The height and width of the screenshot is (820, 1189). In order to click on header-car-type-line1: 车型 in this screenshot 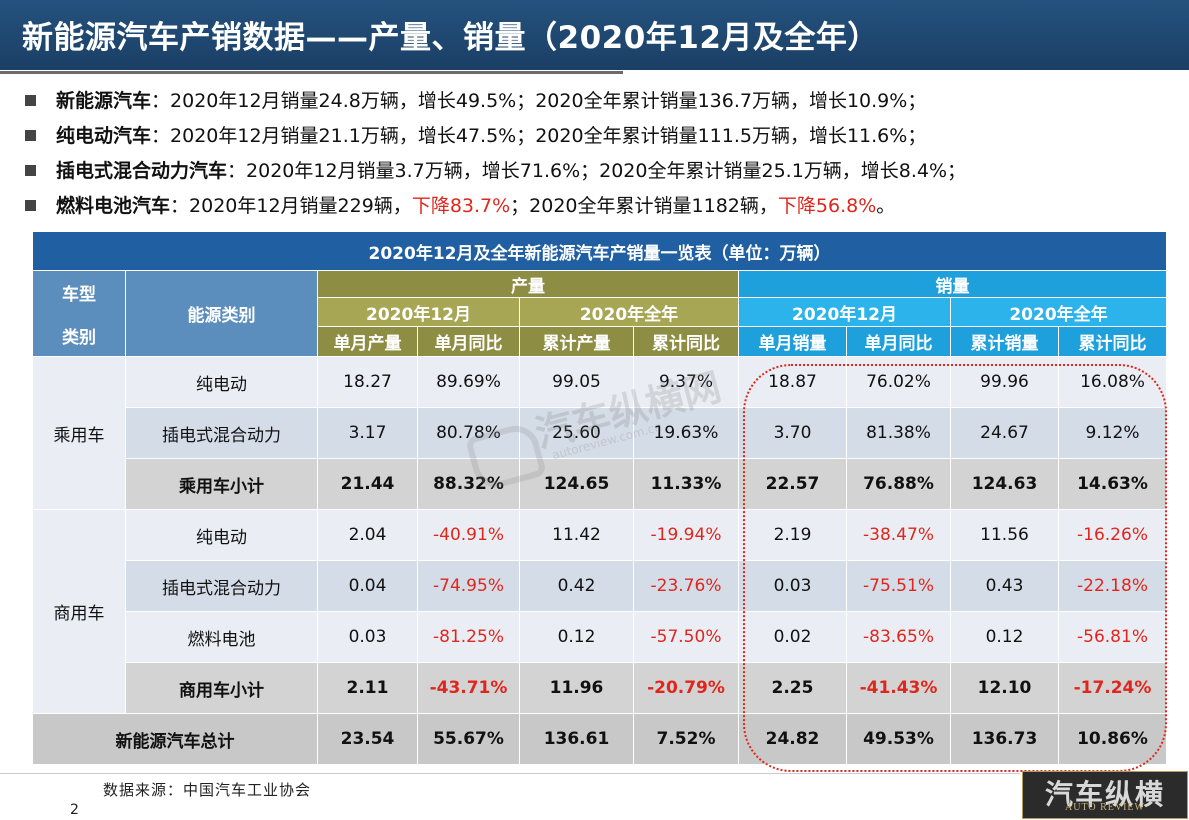, I will do `click(79, 294)`.